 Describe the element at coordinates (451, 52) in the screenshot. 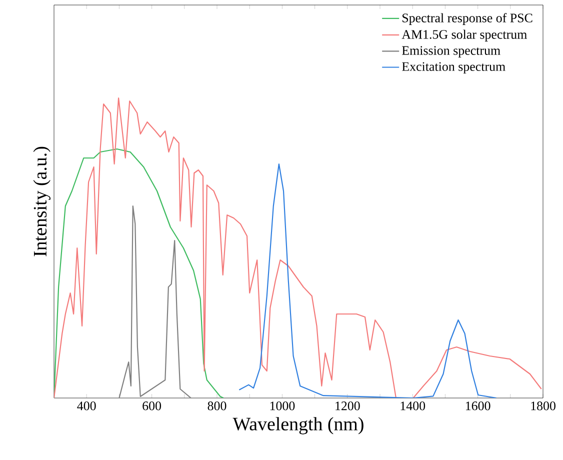

I see `legend-label: Emission spectrum` at that location.